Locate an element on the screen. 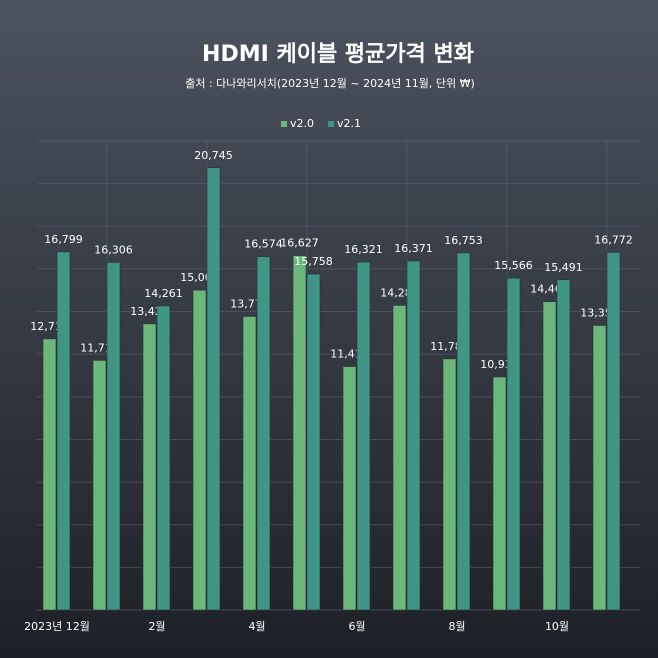 This screenshot has height=658, width=658. value-label: 16,799 is located at coordinates (63, 239).